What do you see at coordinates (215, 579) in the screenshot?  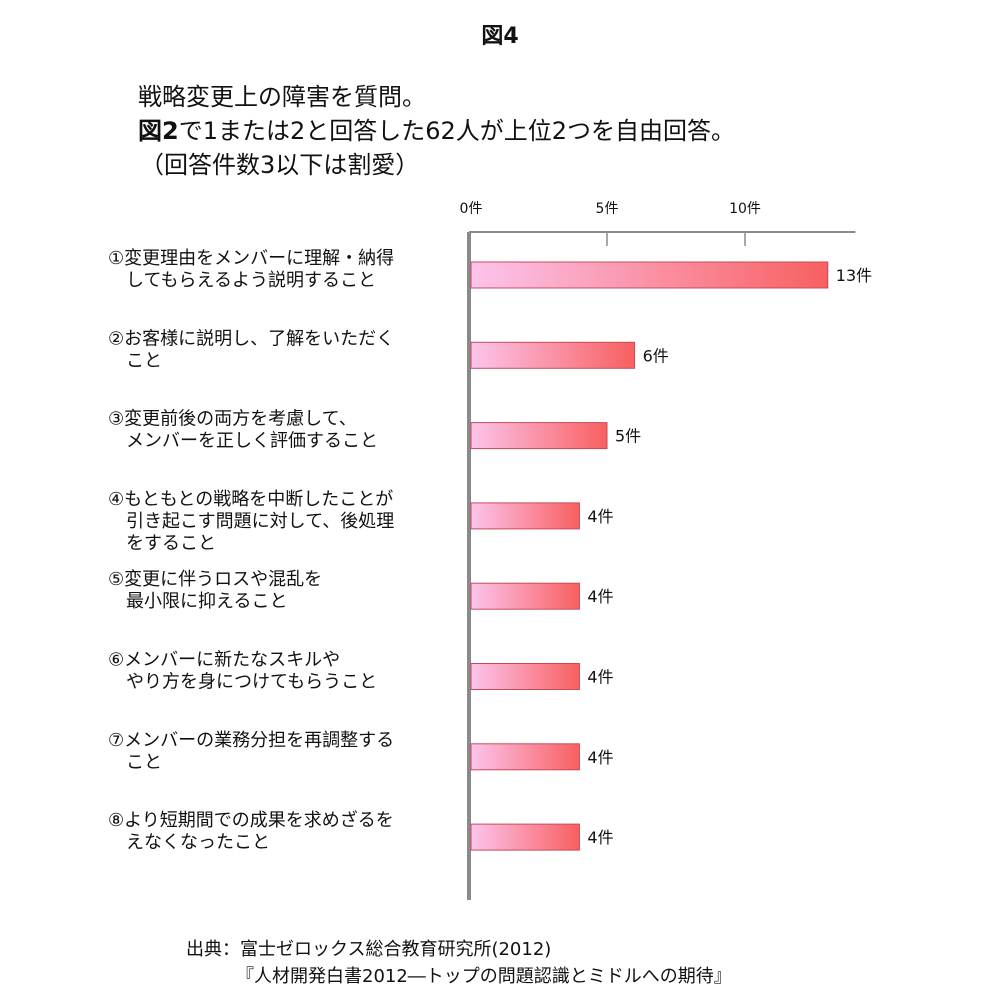 I see `category-label: ⑤変更に伴うロスや混乱を` at bounding box center [215, 579].